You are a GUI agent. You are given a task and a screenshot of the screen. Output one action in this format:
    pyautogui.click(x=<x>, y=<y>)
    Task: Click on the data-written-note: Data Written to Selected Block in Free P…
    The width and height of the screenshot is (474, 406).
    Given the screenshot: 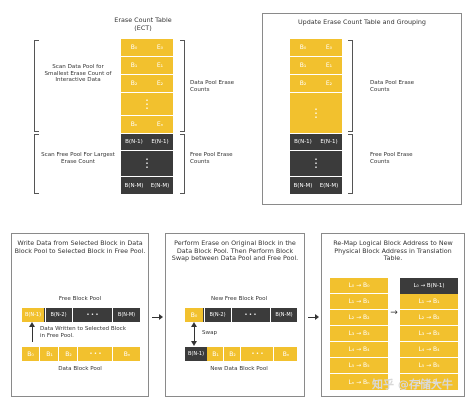 What is the action you would take?
    pyautogui.click(x=83, y=332)
    